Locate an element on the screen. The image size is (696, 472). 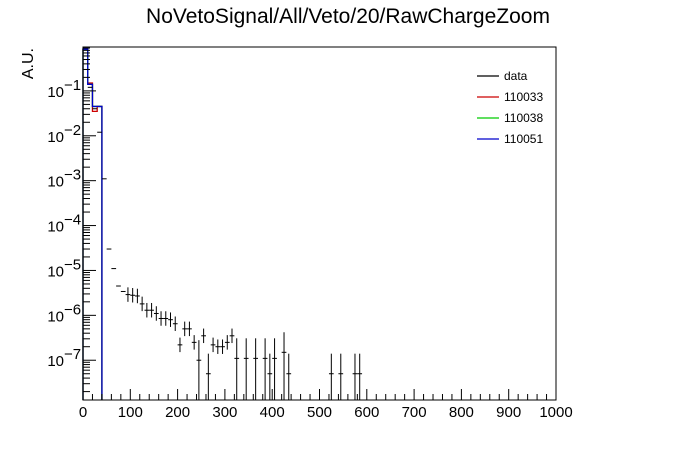
y-tick-exponent: −2 is located at coordinates (72, 130).